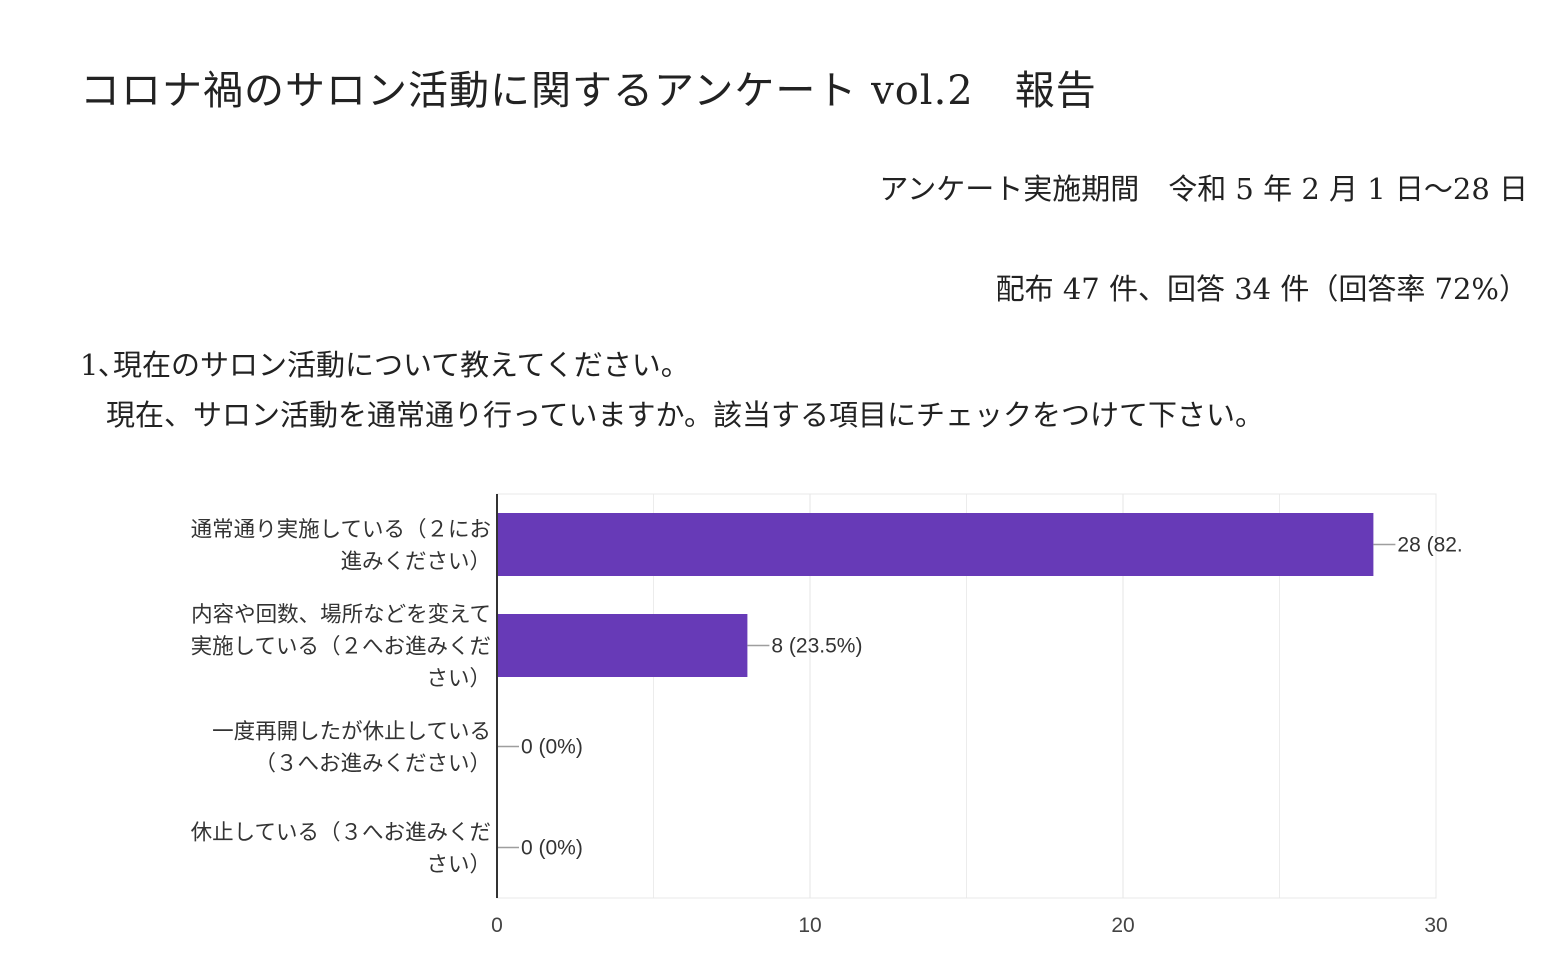 This screenshot has height=972, width=1560. Describe the element at coordinates (809, 925) in the screenshot. I see `x-tick-label: 10` at that location.